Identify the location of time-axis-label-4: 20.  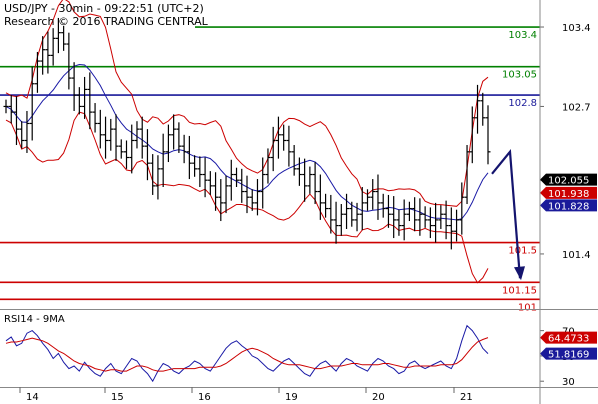
(378, 397).